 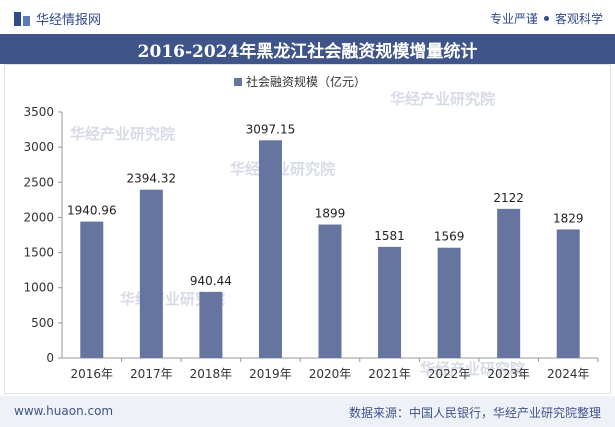 What do you see at coordinates (474, 413) in the screenshot?
I see `data-source: 数据来源：中国人民银行，华经产业研究院整理` at bounding box center [474, 413].